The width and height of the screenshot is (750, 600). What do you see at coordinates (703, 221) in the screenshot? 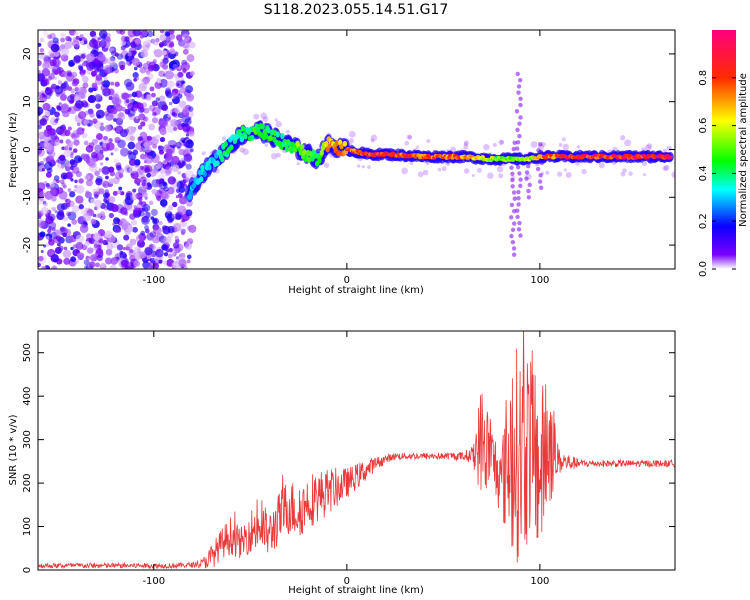
I see `colorbar-tick-label: 0.2` at bounding box center [703, 221].